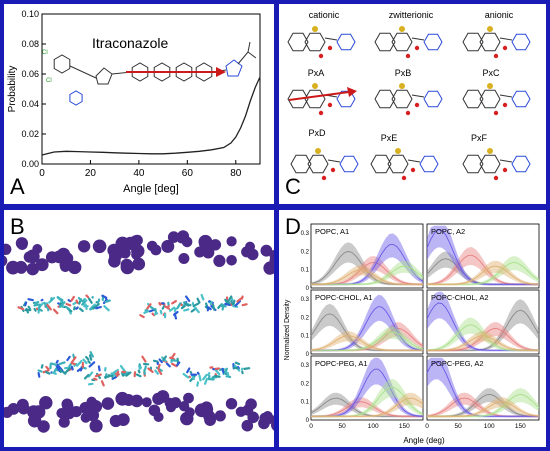  I want to click on structure-label-PxC: PxC, so click(491, 73).